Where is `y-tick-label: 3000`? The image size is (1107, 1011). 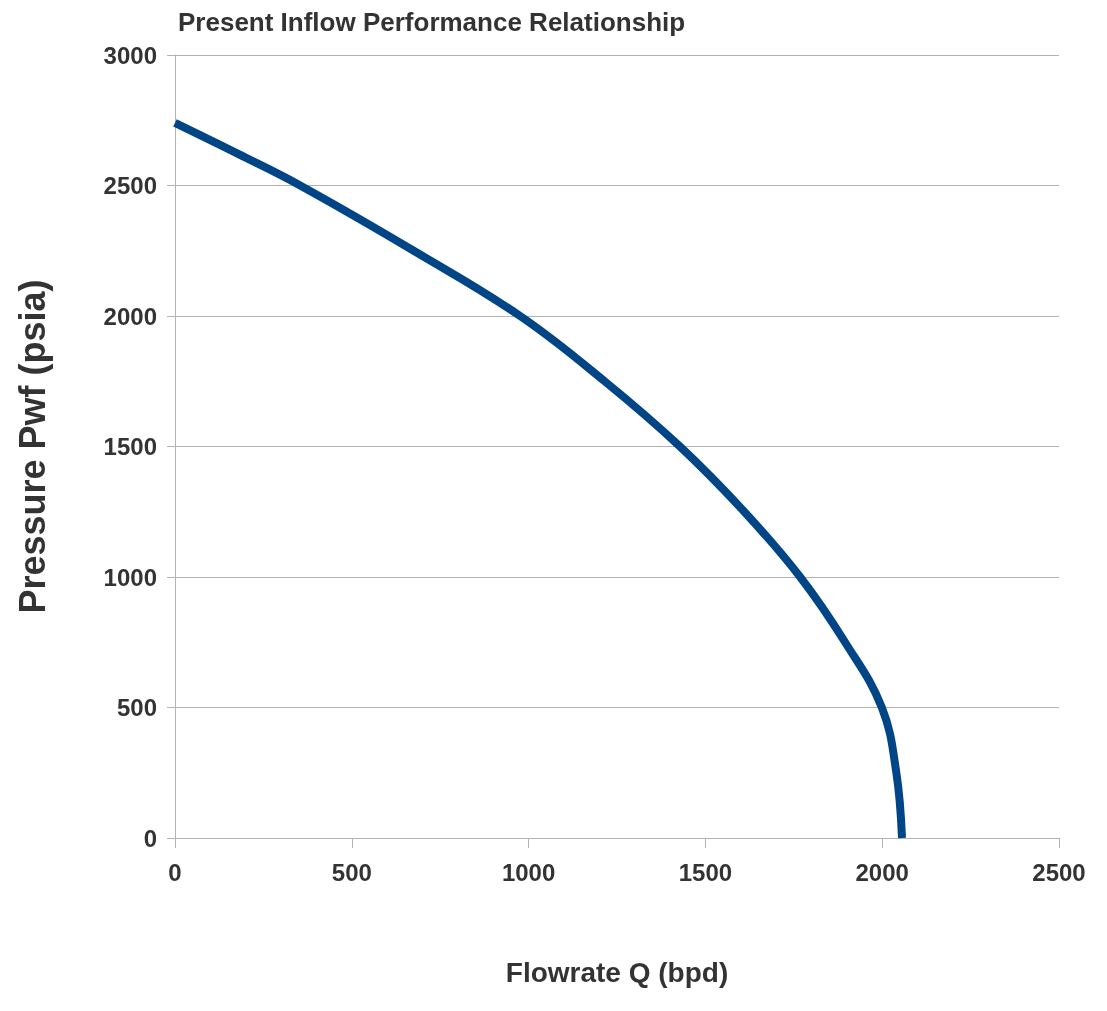
y-tick-label: 3000 is located at coordinates (130, 55).